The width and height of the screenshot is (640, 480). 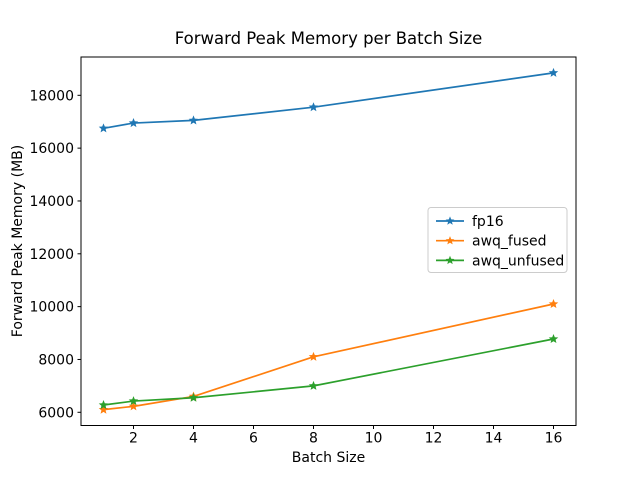 I want to click on legend-label-awq_fused: awq_fused, so click(x=509, y=242).